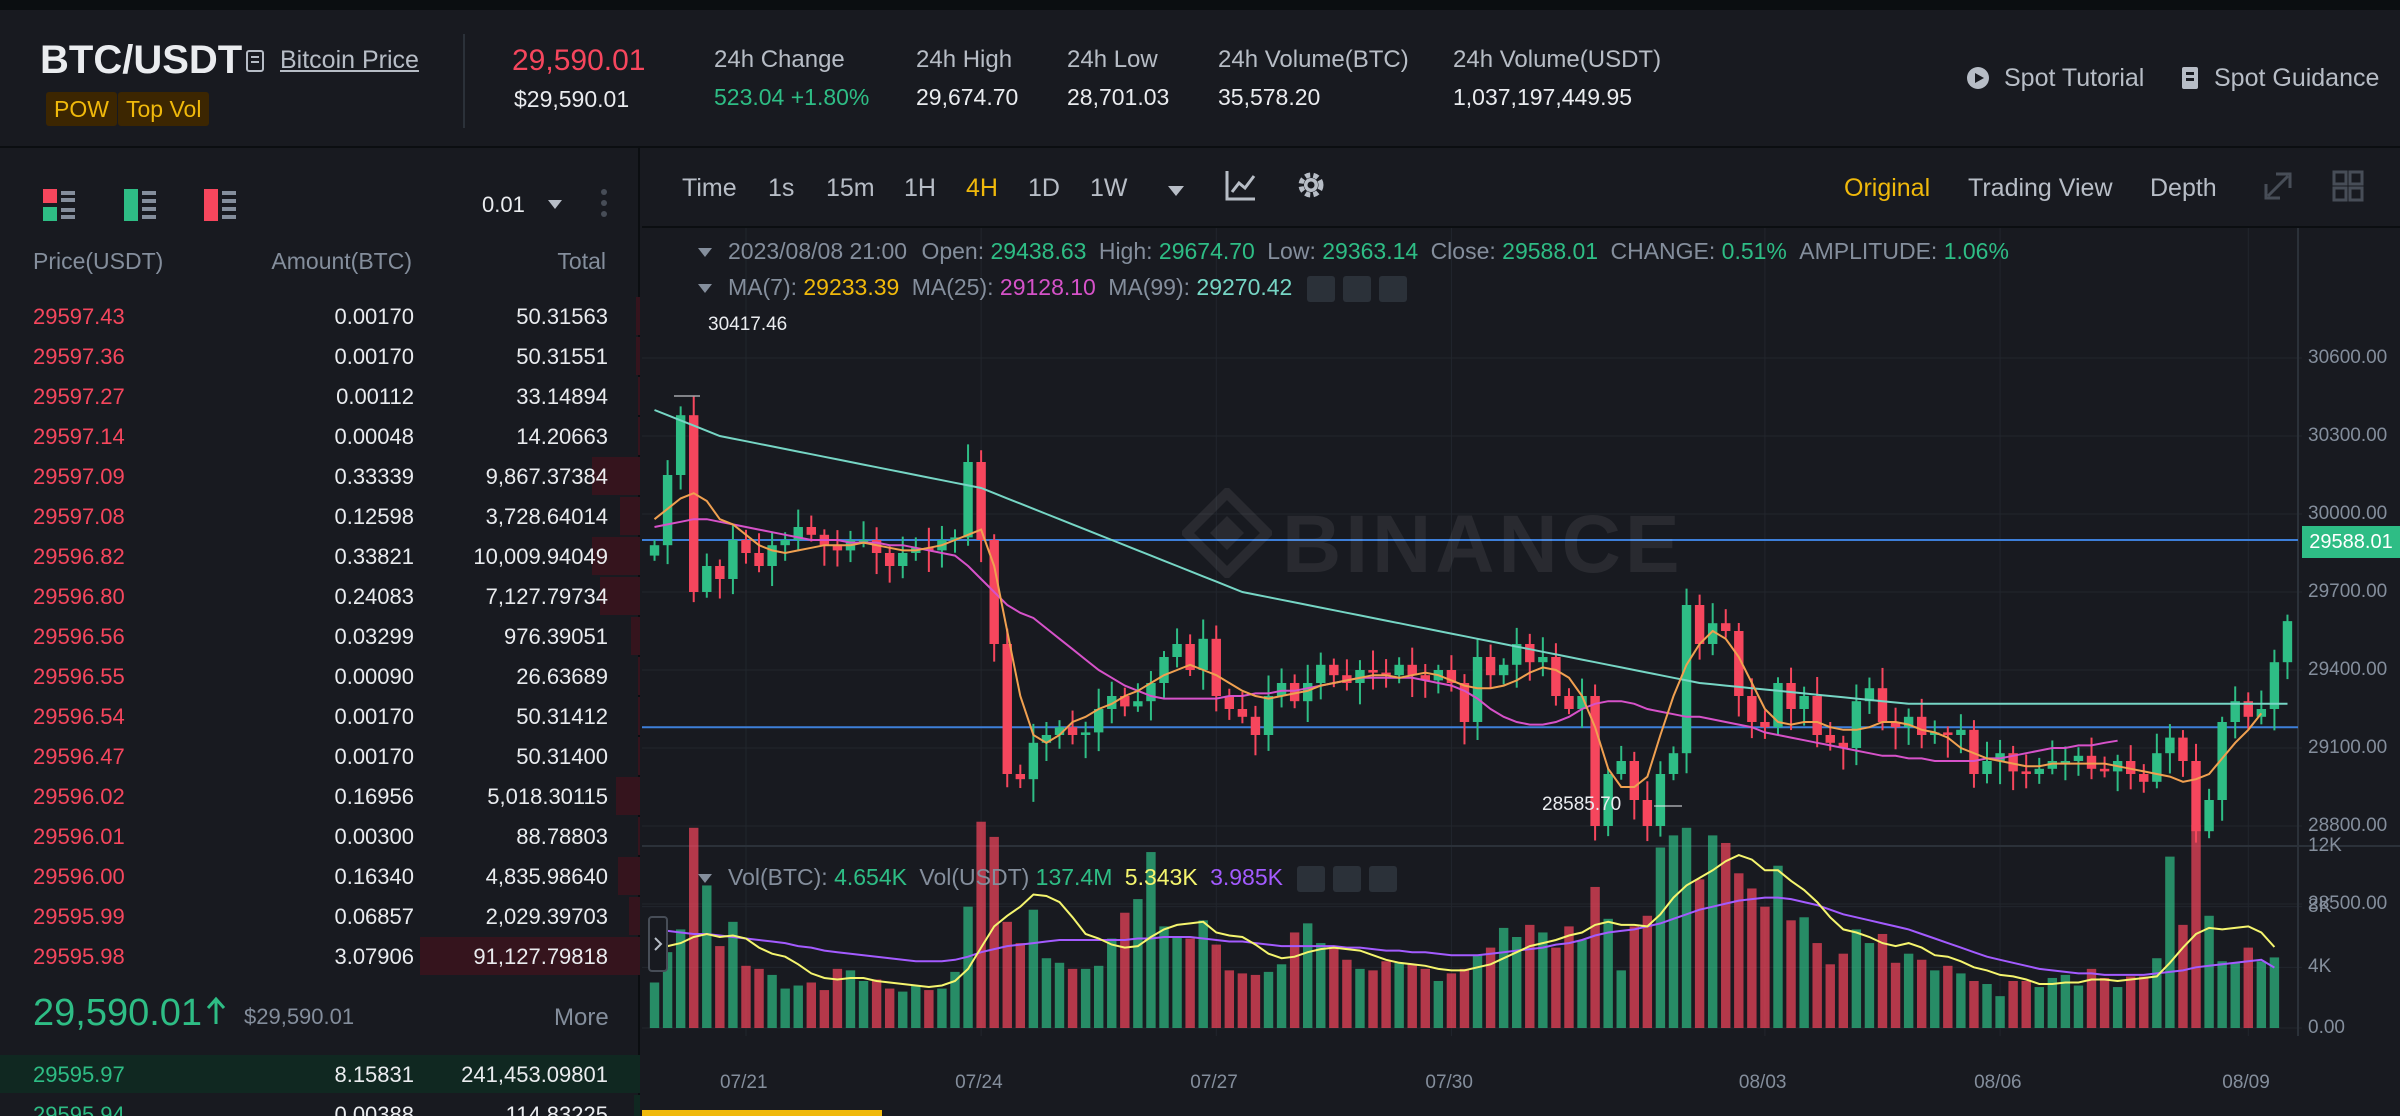  I want to click on orderbook-both-icon, so click(59, 205).